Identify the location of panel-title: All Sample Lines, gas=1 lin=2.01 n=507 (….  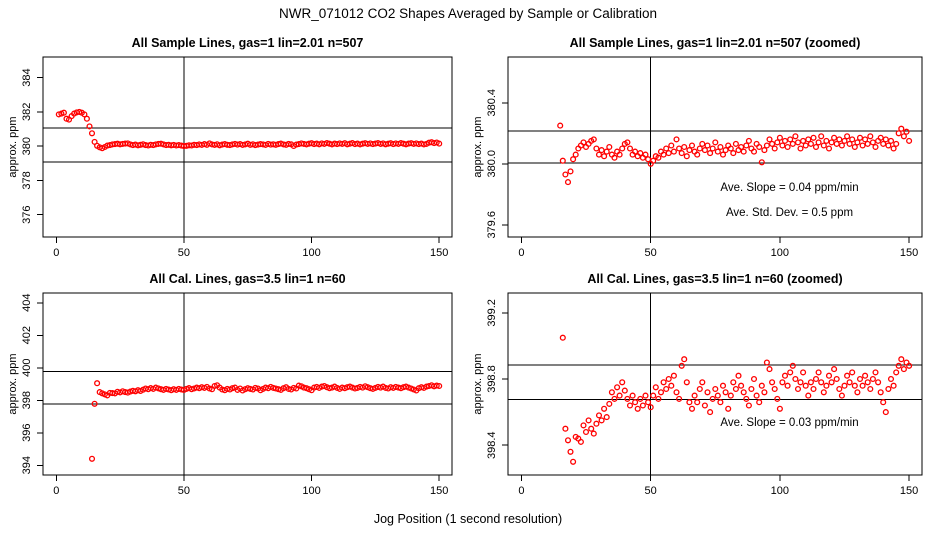
(715, 43).